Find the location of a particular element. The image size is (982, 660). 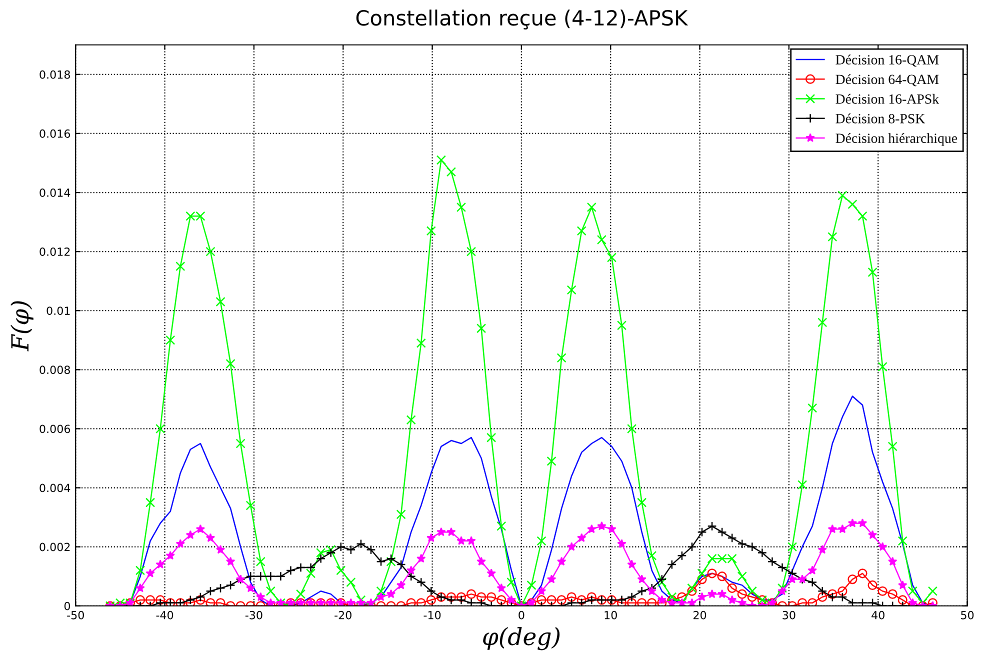

x-axis-title: φ(deg) is located at coordinates (521, 638).